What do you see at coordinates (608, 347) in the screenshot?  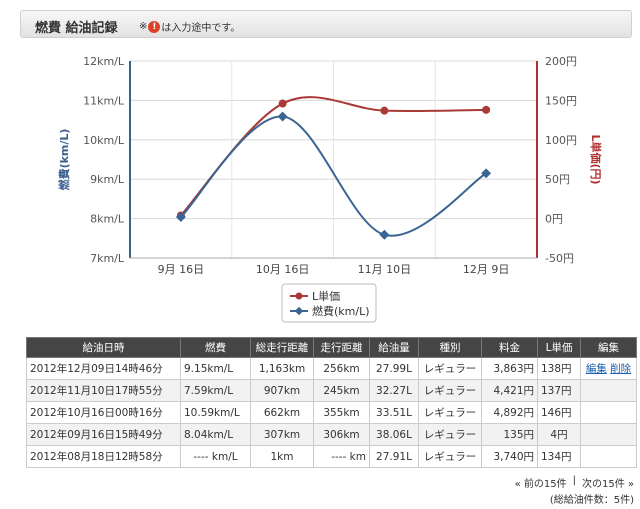 I see `col-edit: 編集` at bounding box center [608, 347].